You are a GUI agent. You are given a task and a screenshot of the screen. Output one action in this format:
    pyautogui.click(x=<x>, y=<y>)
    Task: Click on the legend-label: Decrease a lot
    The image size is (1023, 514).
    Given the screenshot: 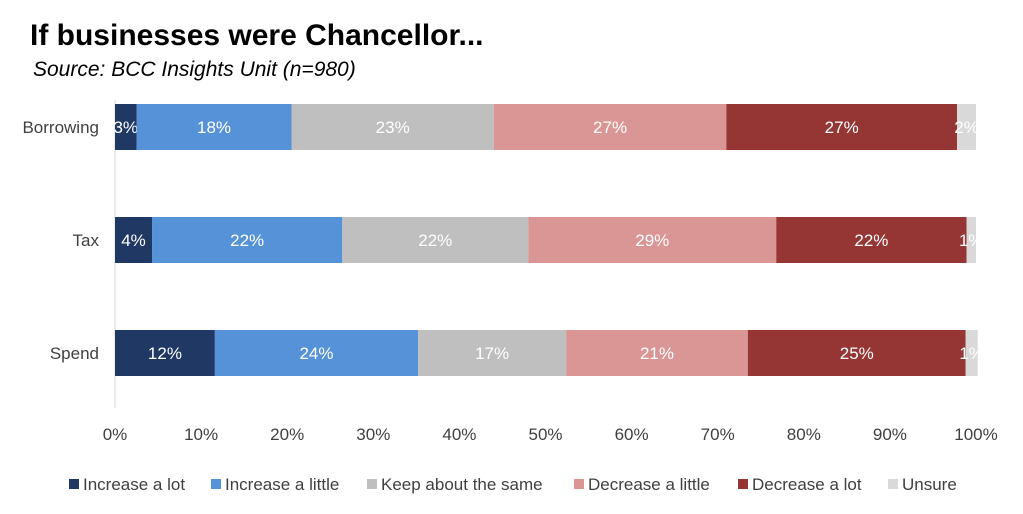 What is the action you would take?
    pyautogui.click(x=807, y=484)
    